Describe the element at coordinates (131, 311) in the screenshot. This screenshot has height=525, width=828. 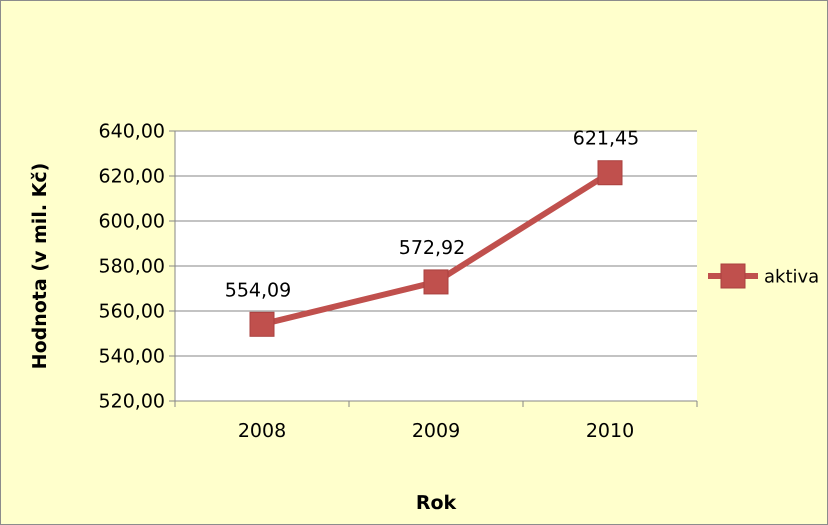
I see `y-tick-label: 560,00` at that location.